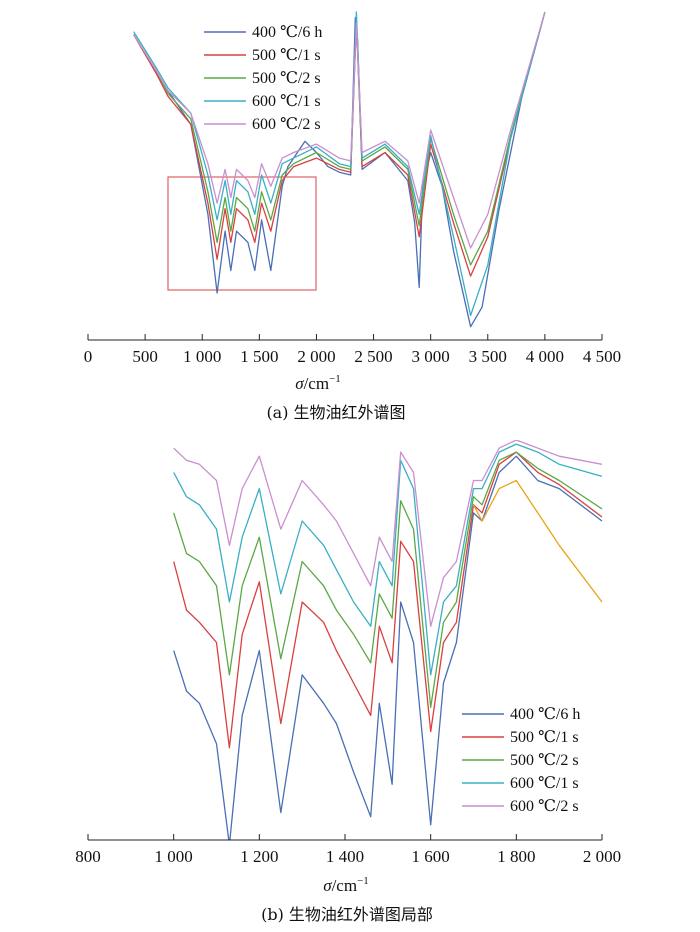 This screenshot has width=700, height=932. What do you see at coordinates (259, 356) in the screenshot?
I see `panel-a-tick-label: 1 500` at bounding box center [259, 356].